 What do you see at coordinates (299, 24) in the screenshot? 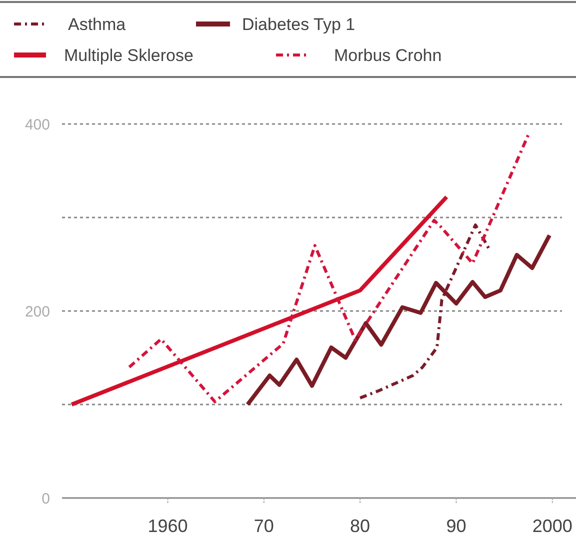
I see `legend-label: Diabetes Typ 1` at bounding box center [299, 24].